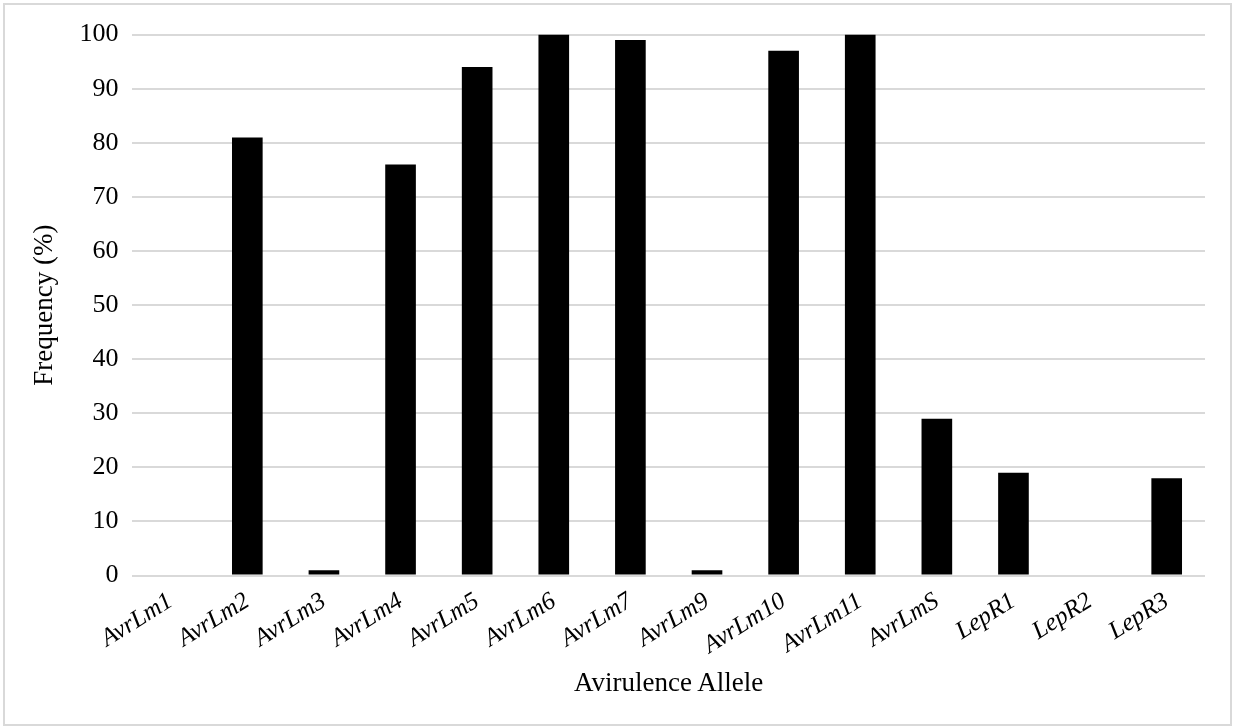  What do you see at coordinates (105, 141) in the screenshot?
I see `y-tick-label: 80` at bounding box center [105, 141].